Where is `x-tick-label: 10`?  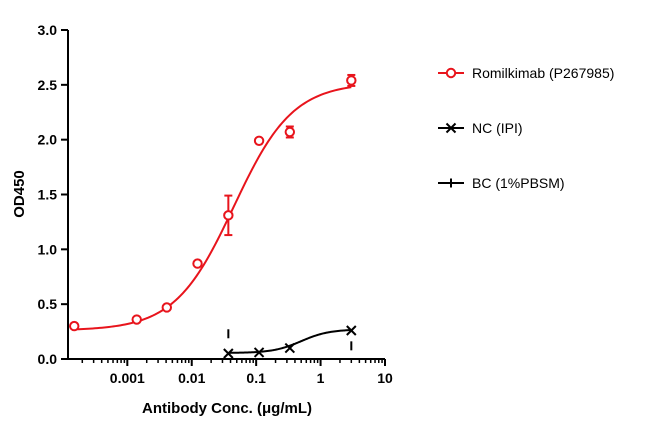
x-tick-label: 10 is located at coordinates (385, 378).